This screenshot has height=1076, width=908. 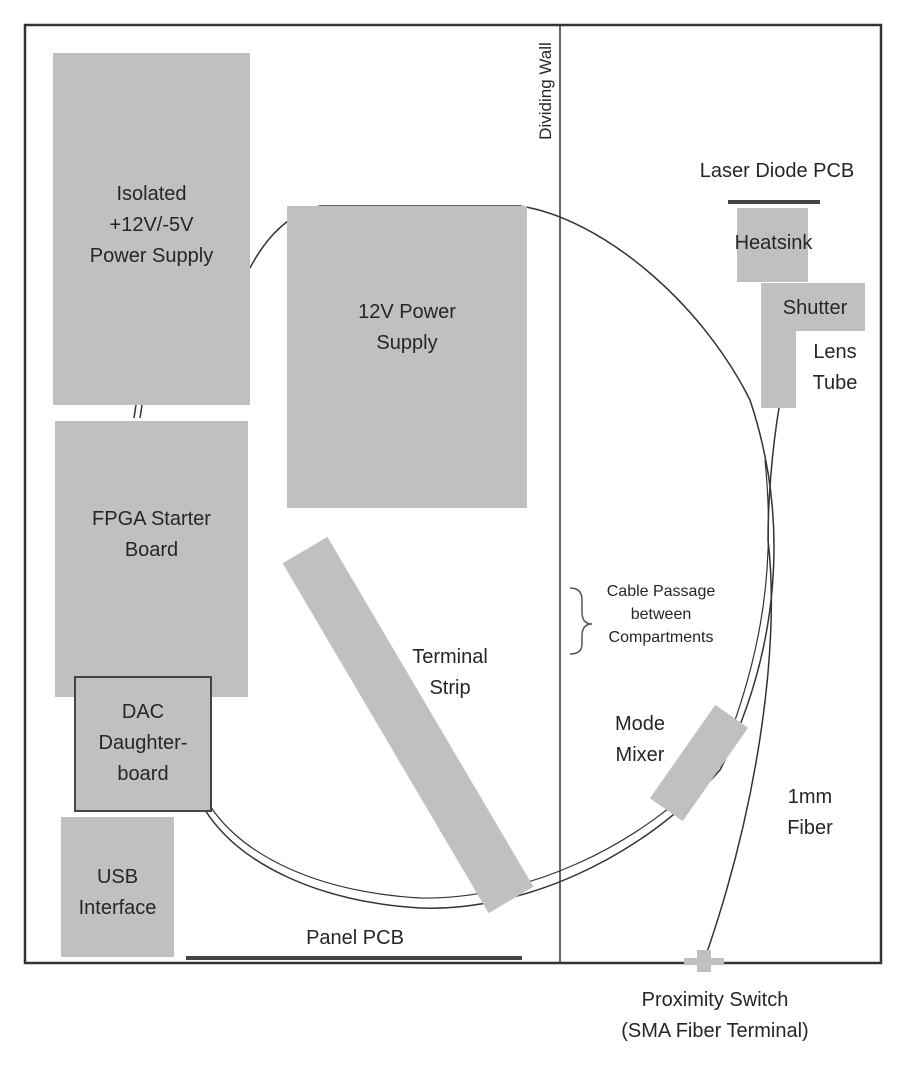 I want to click on mode-mixer-label: Mode Mixer, so click(x=640, y=739).